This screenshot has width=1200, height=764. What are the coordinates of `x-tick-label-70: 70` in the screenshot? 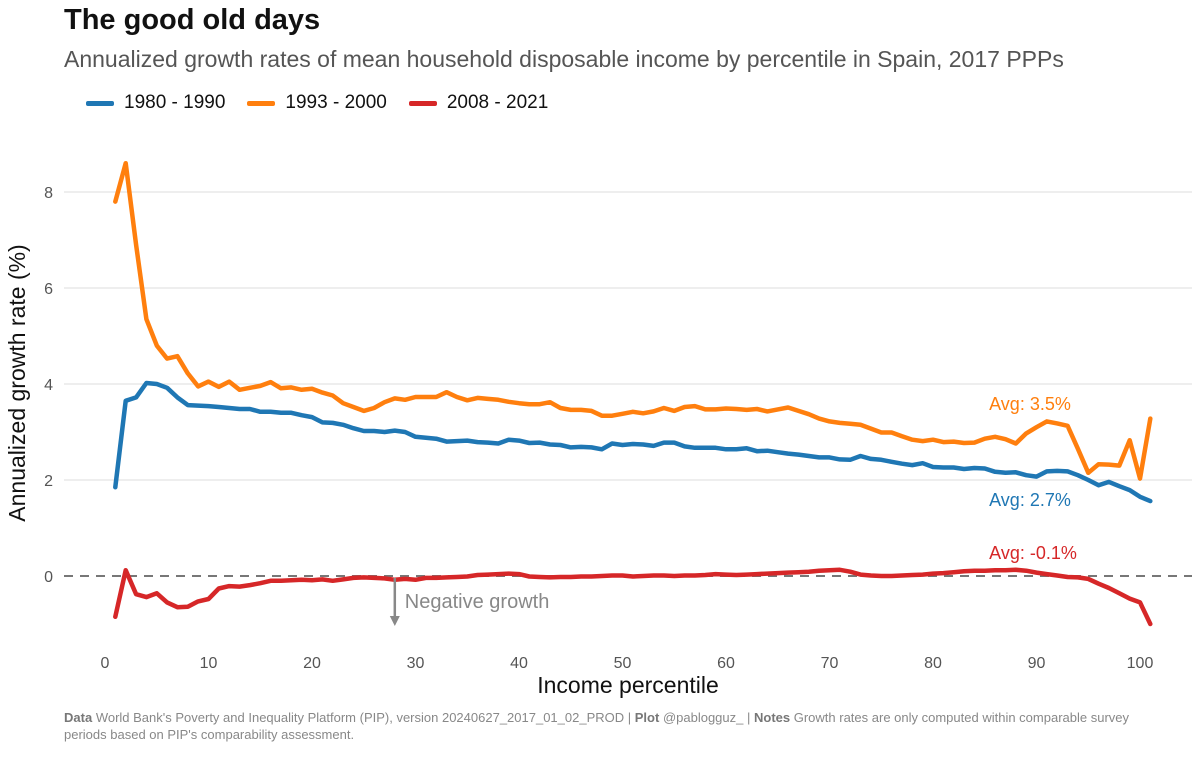 It's located at (830, 663).